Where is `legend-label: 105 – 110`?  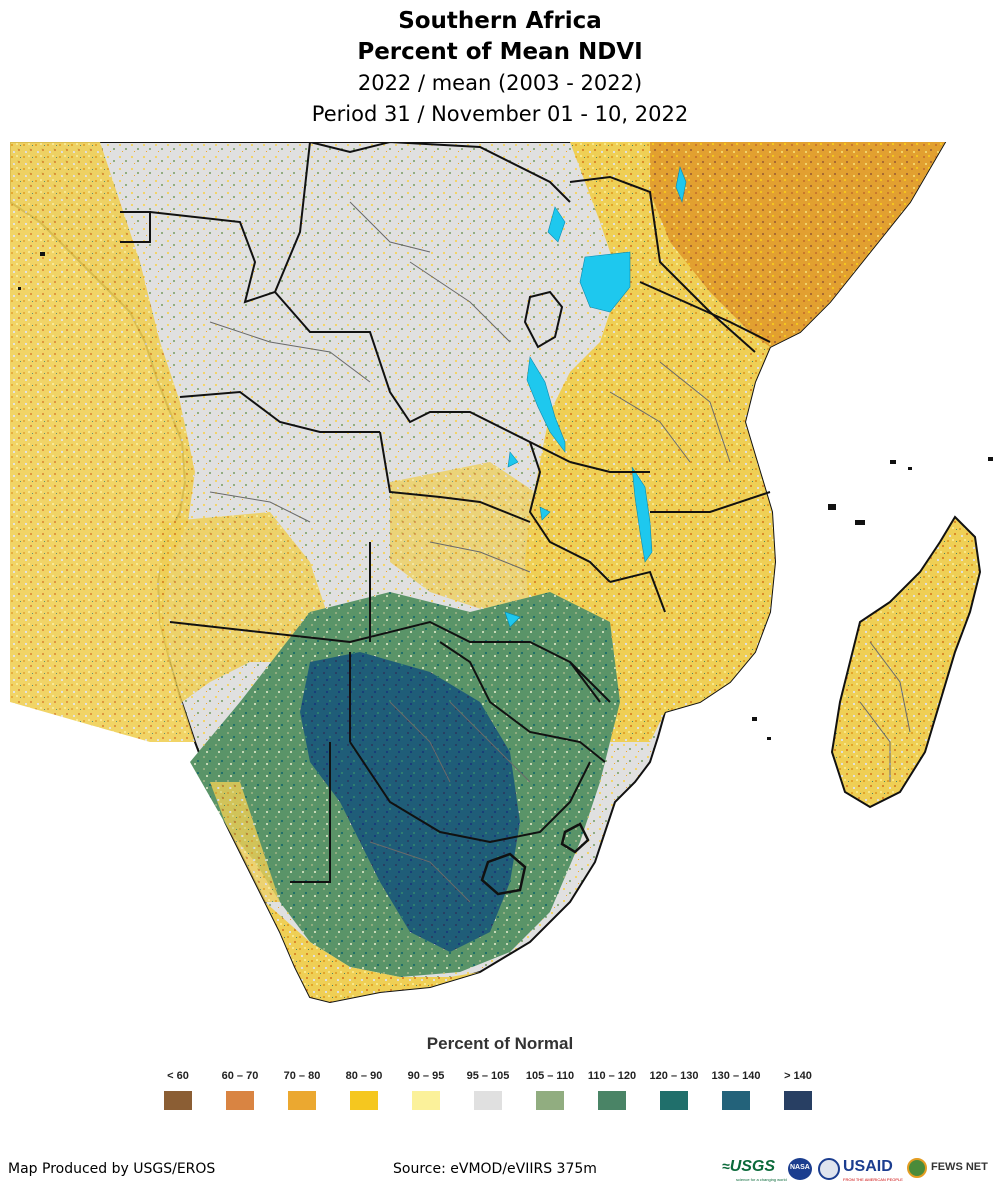 legend-label: 105 – 110 is located at coordinates (550, 1076).